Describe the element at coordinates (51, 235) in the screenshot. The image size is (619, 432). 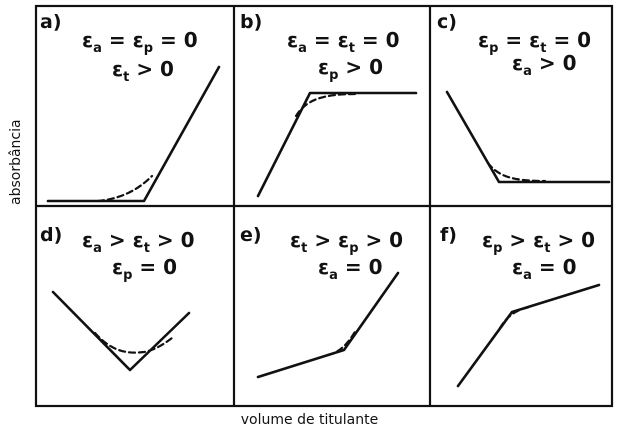
I see `panel-tag: d)` at that location.